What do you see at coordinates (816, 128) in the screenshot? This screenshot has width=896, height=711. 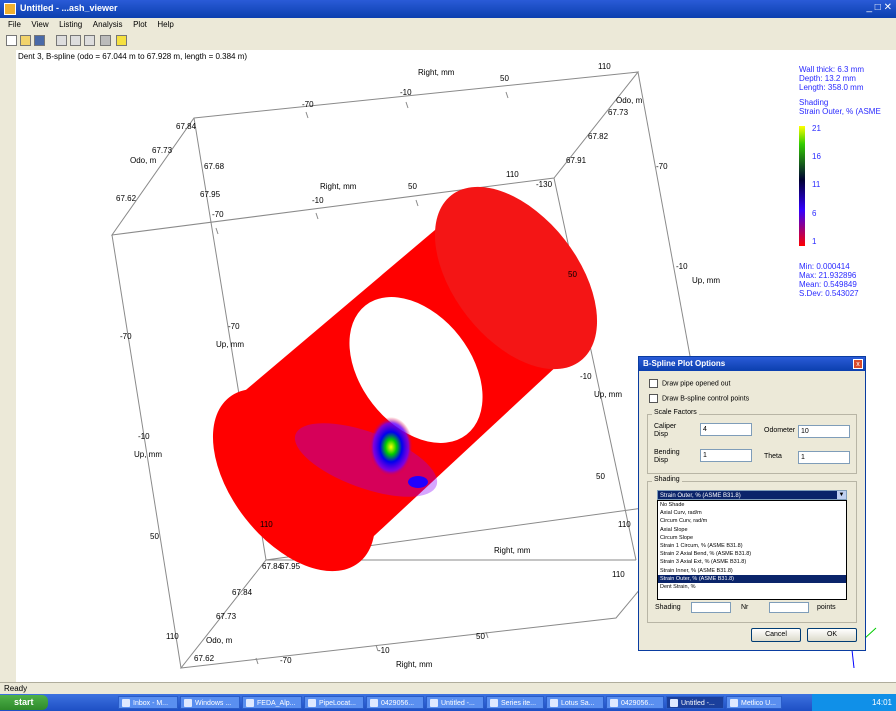 I see `colorbar-tick: 21` at bounding box center [816, 128].